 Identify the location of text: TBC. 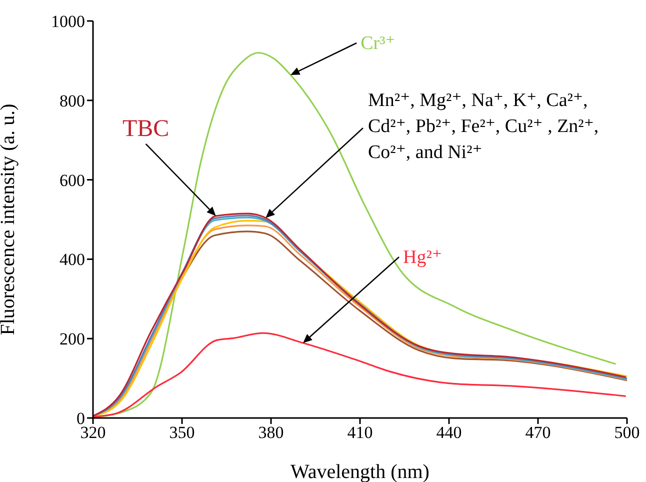
(146, 129).